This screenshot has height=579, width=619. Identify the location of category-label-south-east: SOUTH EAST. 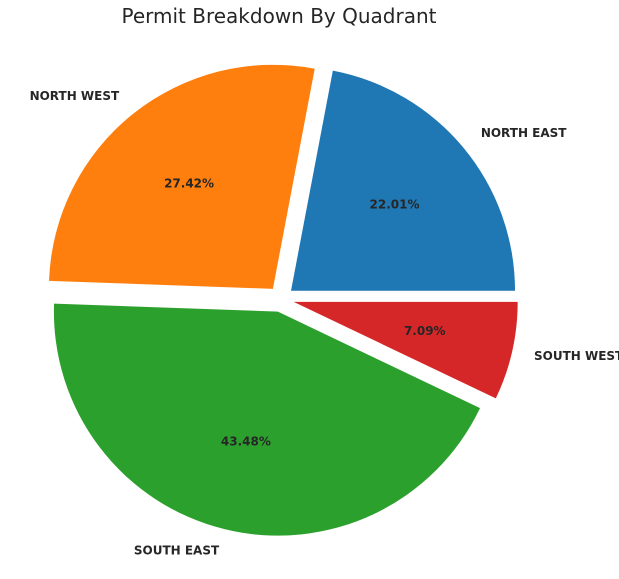
(177, 550).